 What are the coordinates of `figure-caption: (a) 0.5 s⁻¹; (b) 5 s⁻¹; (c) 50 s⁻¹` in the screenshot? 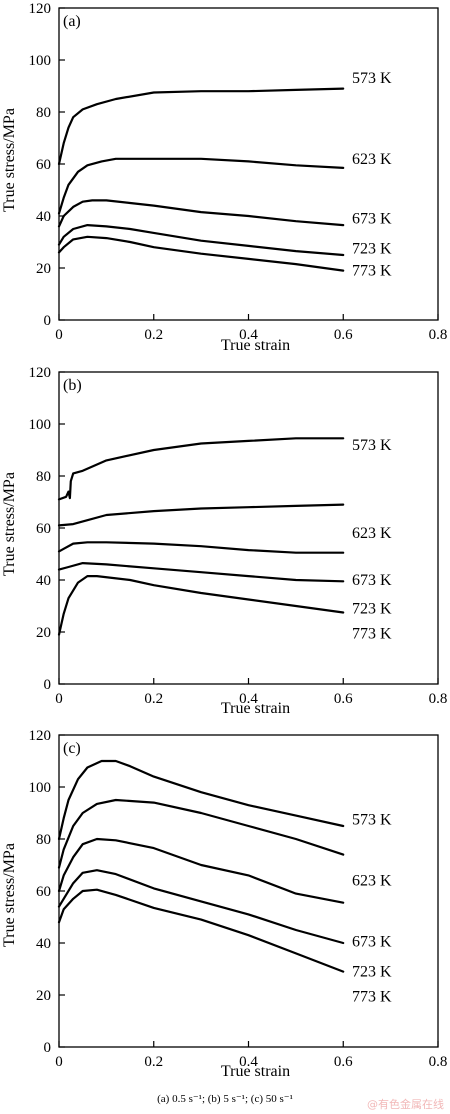 It's located at (225, 1099).